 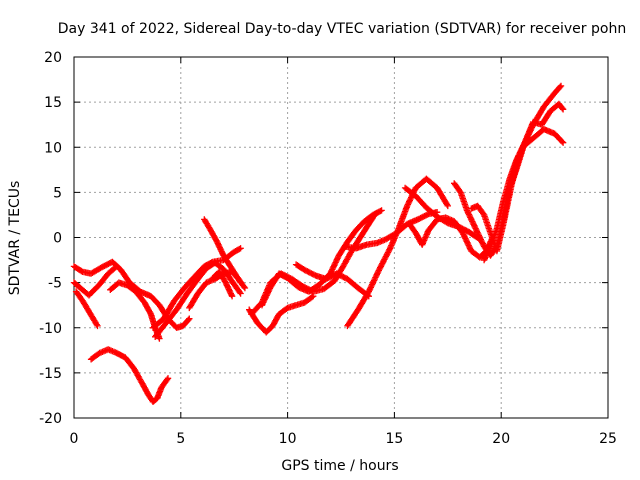 I want to click on y-tick-label: 20, so click(x=53, y=58).